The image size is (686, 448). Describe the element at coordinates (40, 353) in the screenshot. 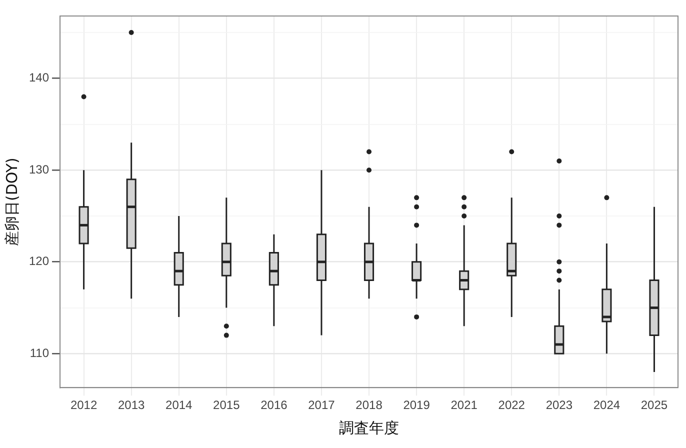

I see `y-tick-label: 110` at that location.